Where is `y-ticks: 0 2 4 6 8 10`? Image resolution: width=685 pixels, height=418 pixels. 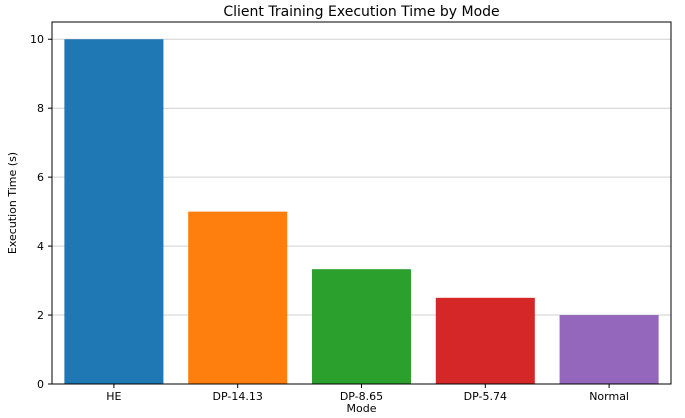
y-ticks: 0 2 4 6 8 10 is located at coordinates (41, 212).